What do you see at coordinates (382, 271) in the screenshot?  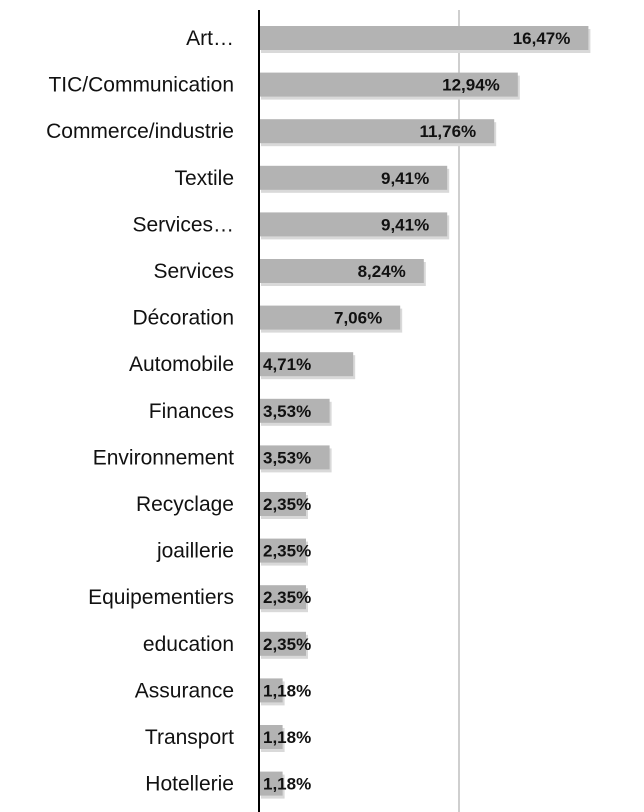 I see `value-label-5: 8,24%` at bounding box center [382, 271].